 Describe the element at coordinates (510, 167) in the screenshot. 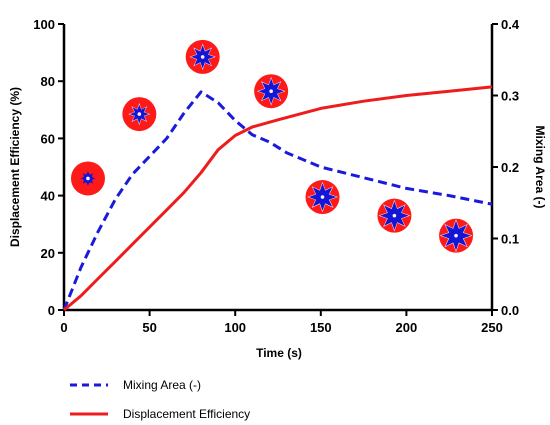

I see `y-right-tick-label: 0.2` at that location.